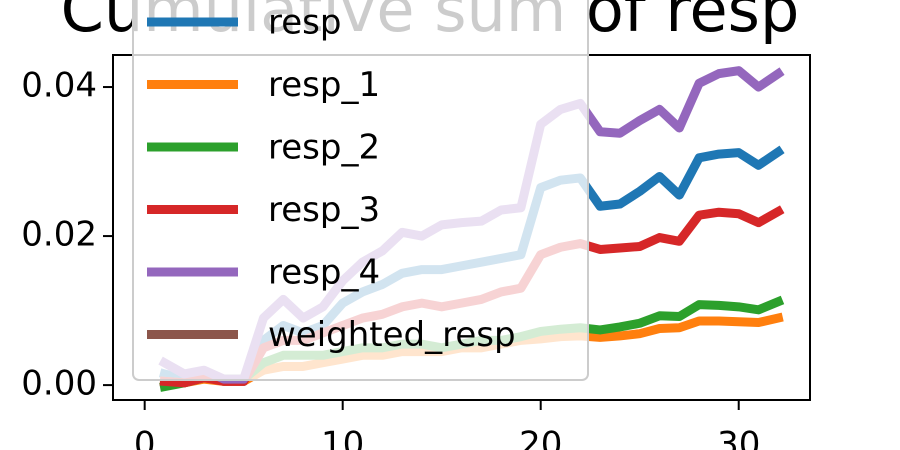 Image resolution: width=900 pixels, height=450 pixels. I want to click on legend-label: resp, so click(304, 23).